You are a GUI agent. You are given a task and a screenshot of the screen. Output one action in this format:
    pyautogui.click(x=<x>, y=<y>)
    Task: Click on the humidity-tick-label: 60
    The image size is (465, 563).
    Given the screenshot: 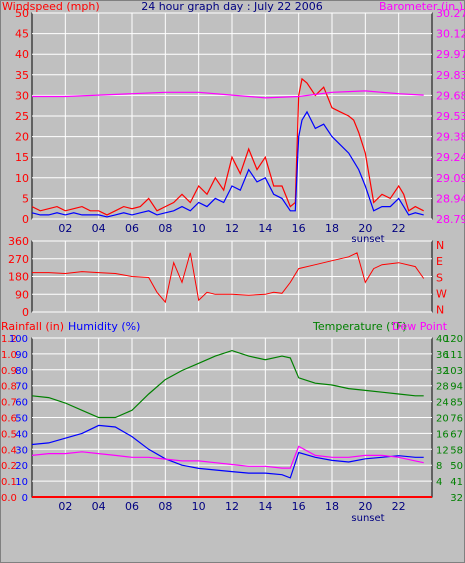 What is the action you would take?
    pyautogui.click(x=21, y=403)
    